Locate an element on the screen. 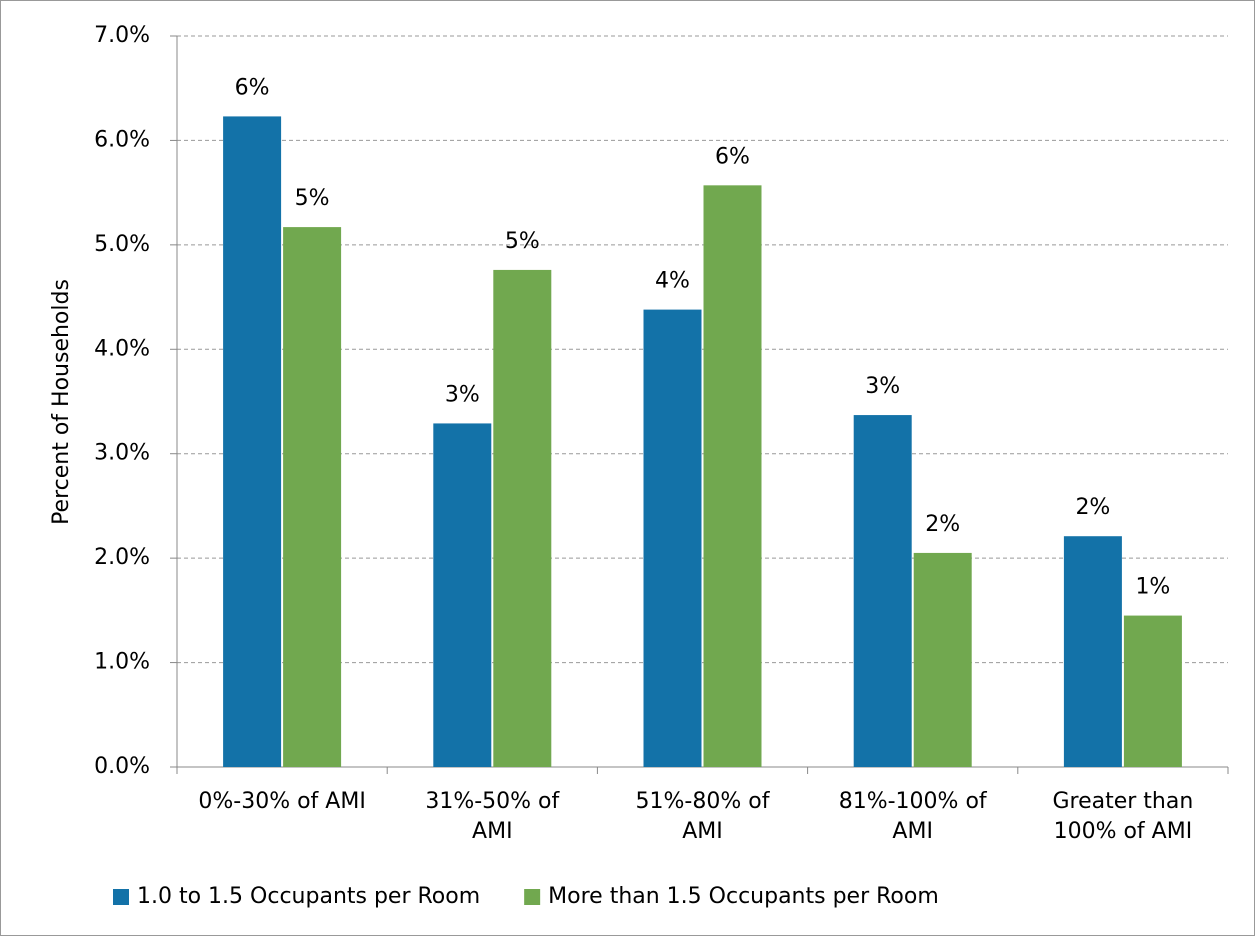 The height and width of the screenshot is (936, 1255). x-tick-label: 51%-80% of AMI is located at coordinates (702, 816).